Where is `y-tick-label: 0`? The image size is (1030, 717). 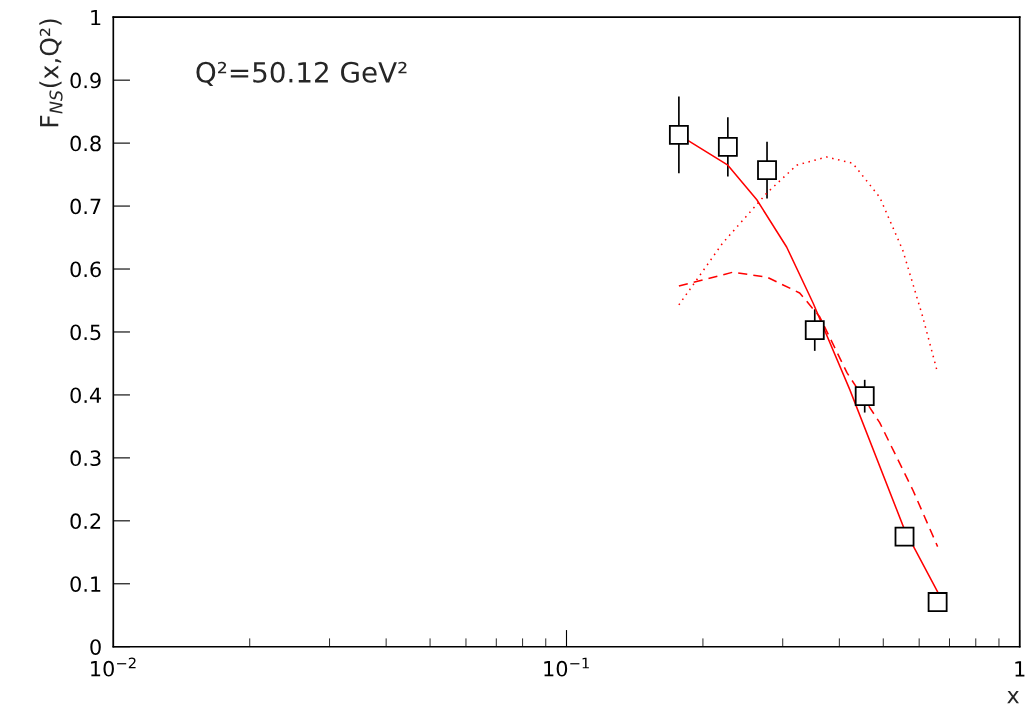 y-tick-label: 0 is located at coordinates (95, 647).